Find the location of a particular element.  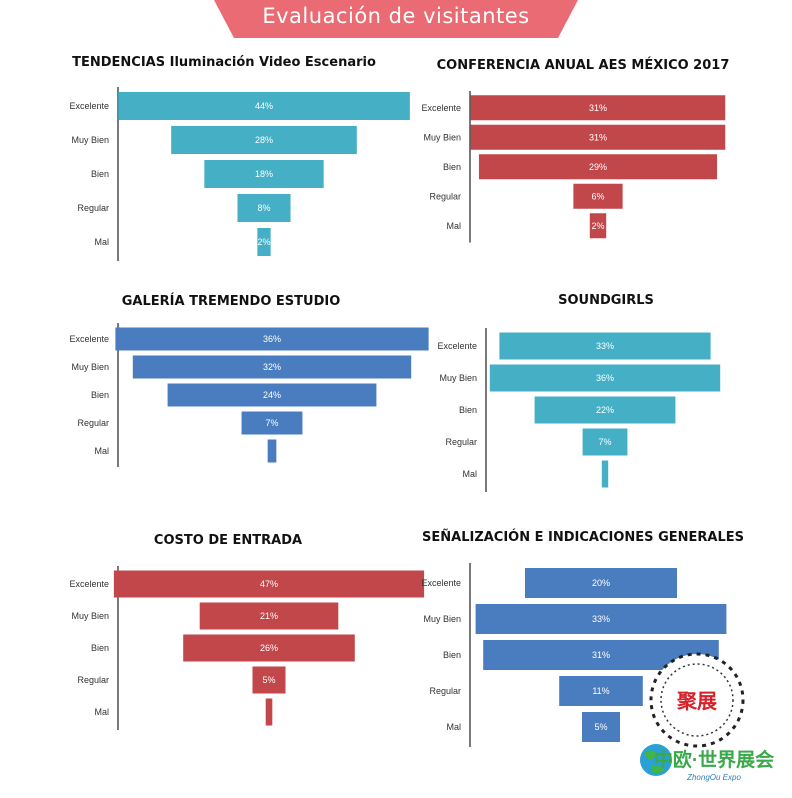

value-label: 8% is located at coordinates (263, 208).